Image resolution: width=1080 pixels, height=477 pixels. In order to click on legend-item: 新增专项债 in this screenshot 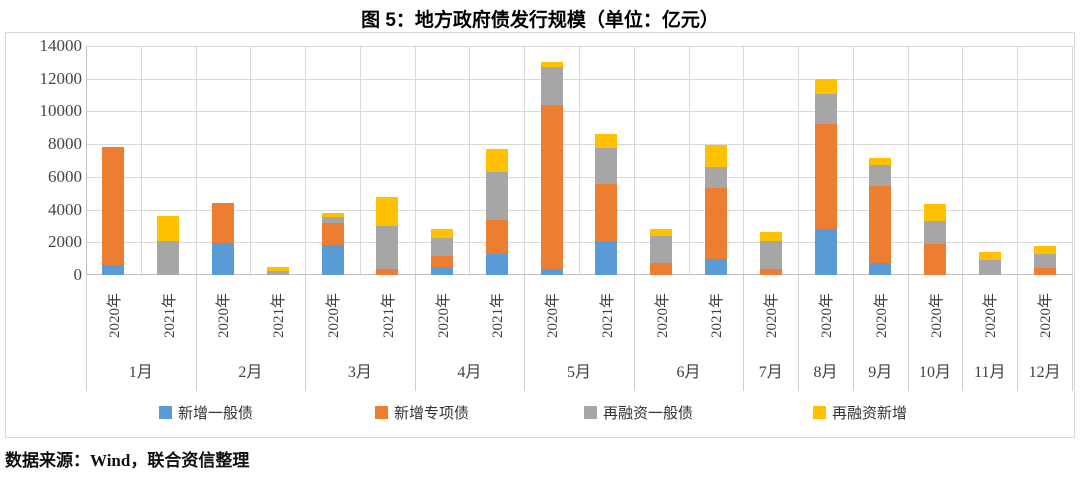, I will do `click(422, 412)`.